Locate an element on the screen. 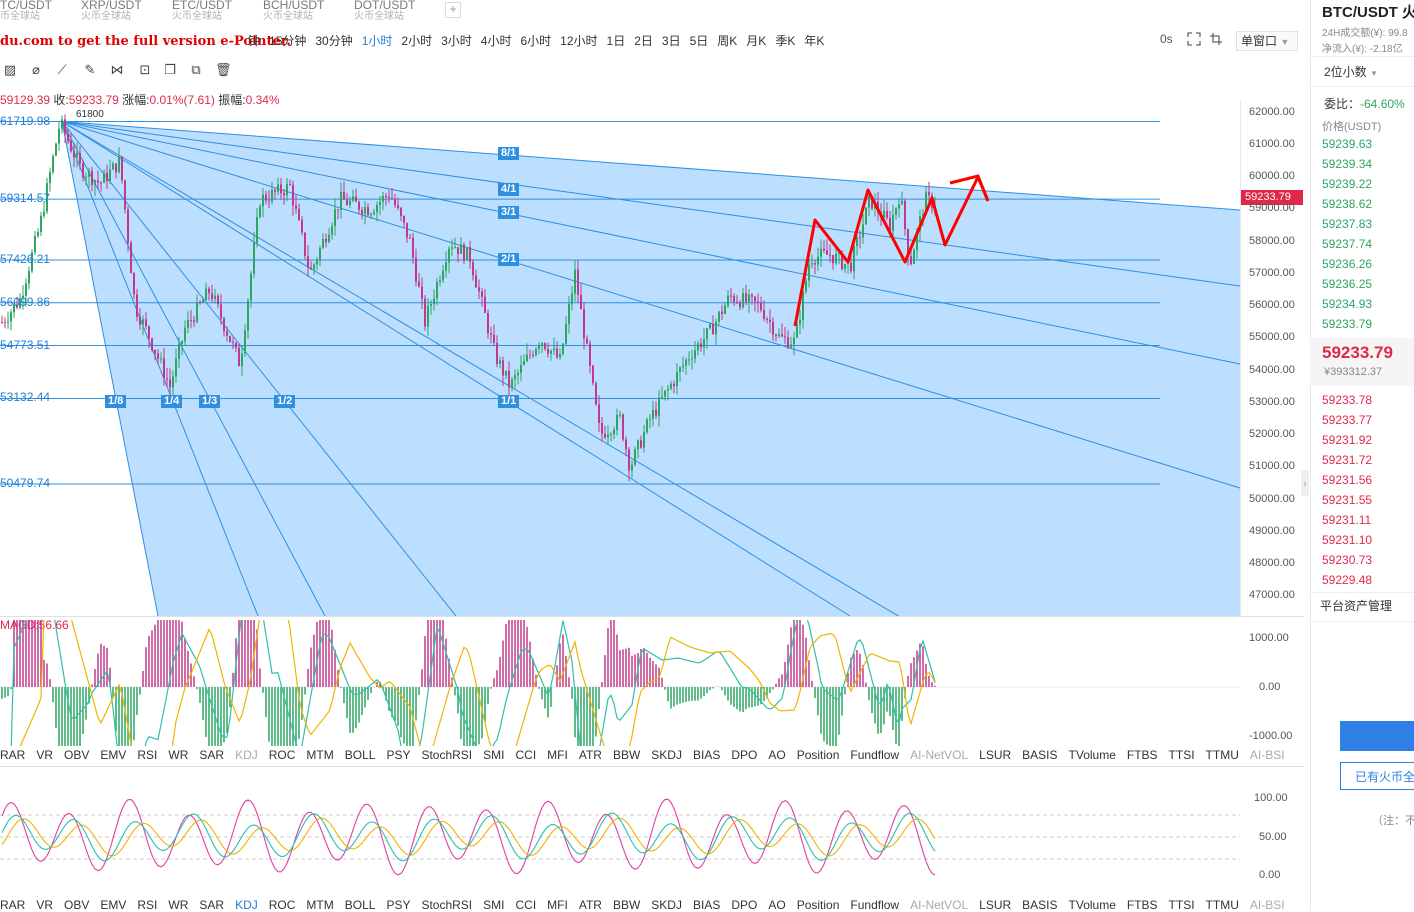 The width and height of the screenshot is (1414, 912). lock-icon: ⊡ is located at coordinates (145, 69).